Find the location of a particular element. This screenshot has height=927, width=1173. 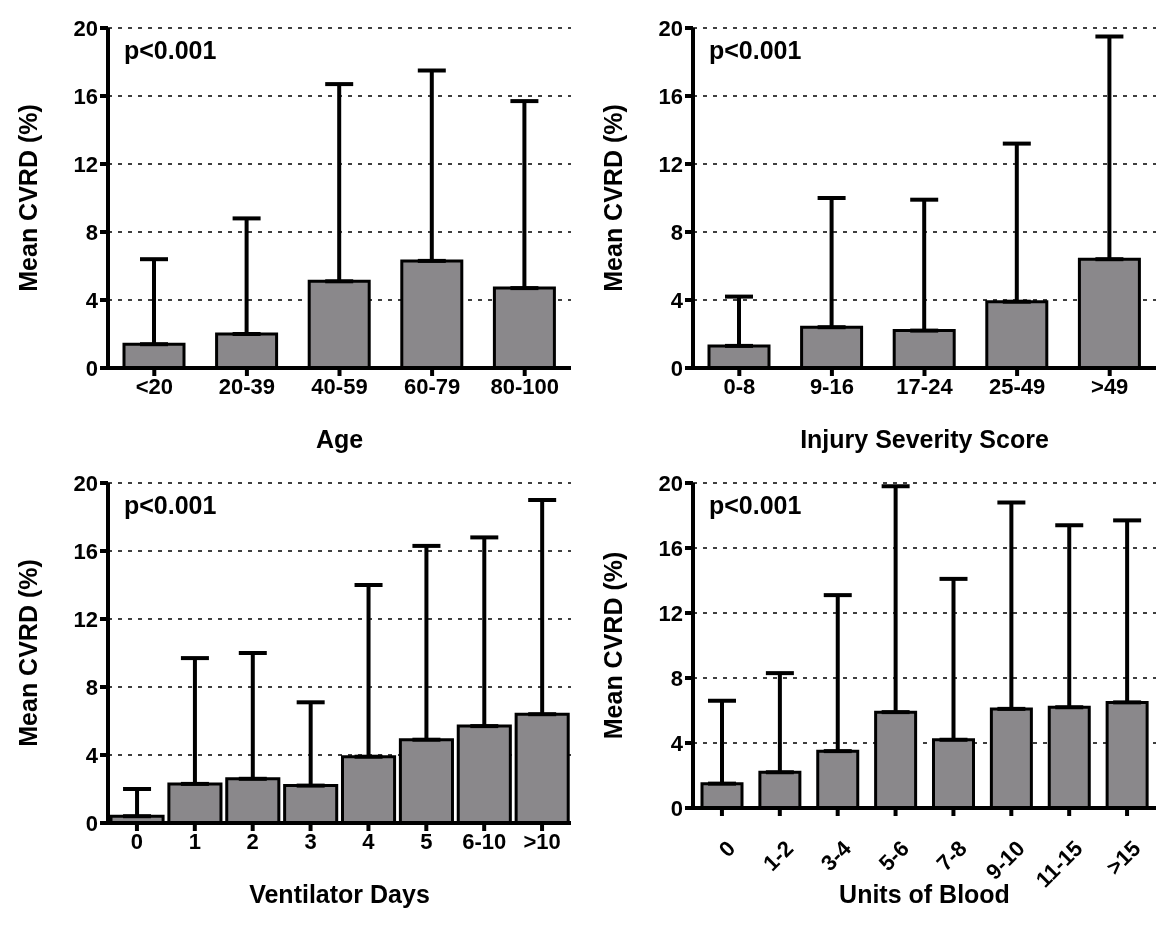

x-tick-label: 3 is located at coordinates (310, 841).